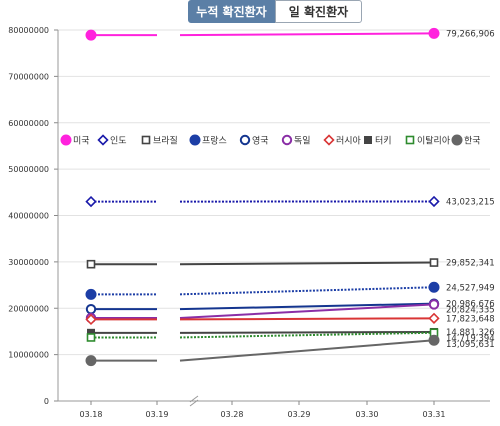 The height and width of the screenshot is (426, 500). I want to click on data-label: 29,852,341, so click(470, 264).